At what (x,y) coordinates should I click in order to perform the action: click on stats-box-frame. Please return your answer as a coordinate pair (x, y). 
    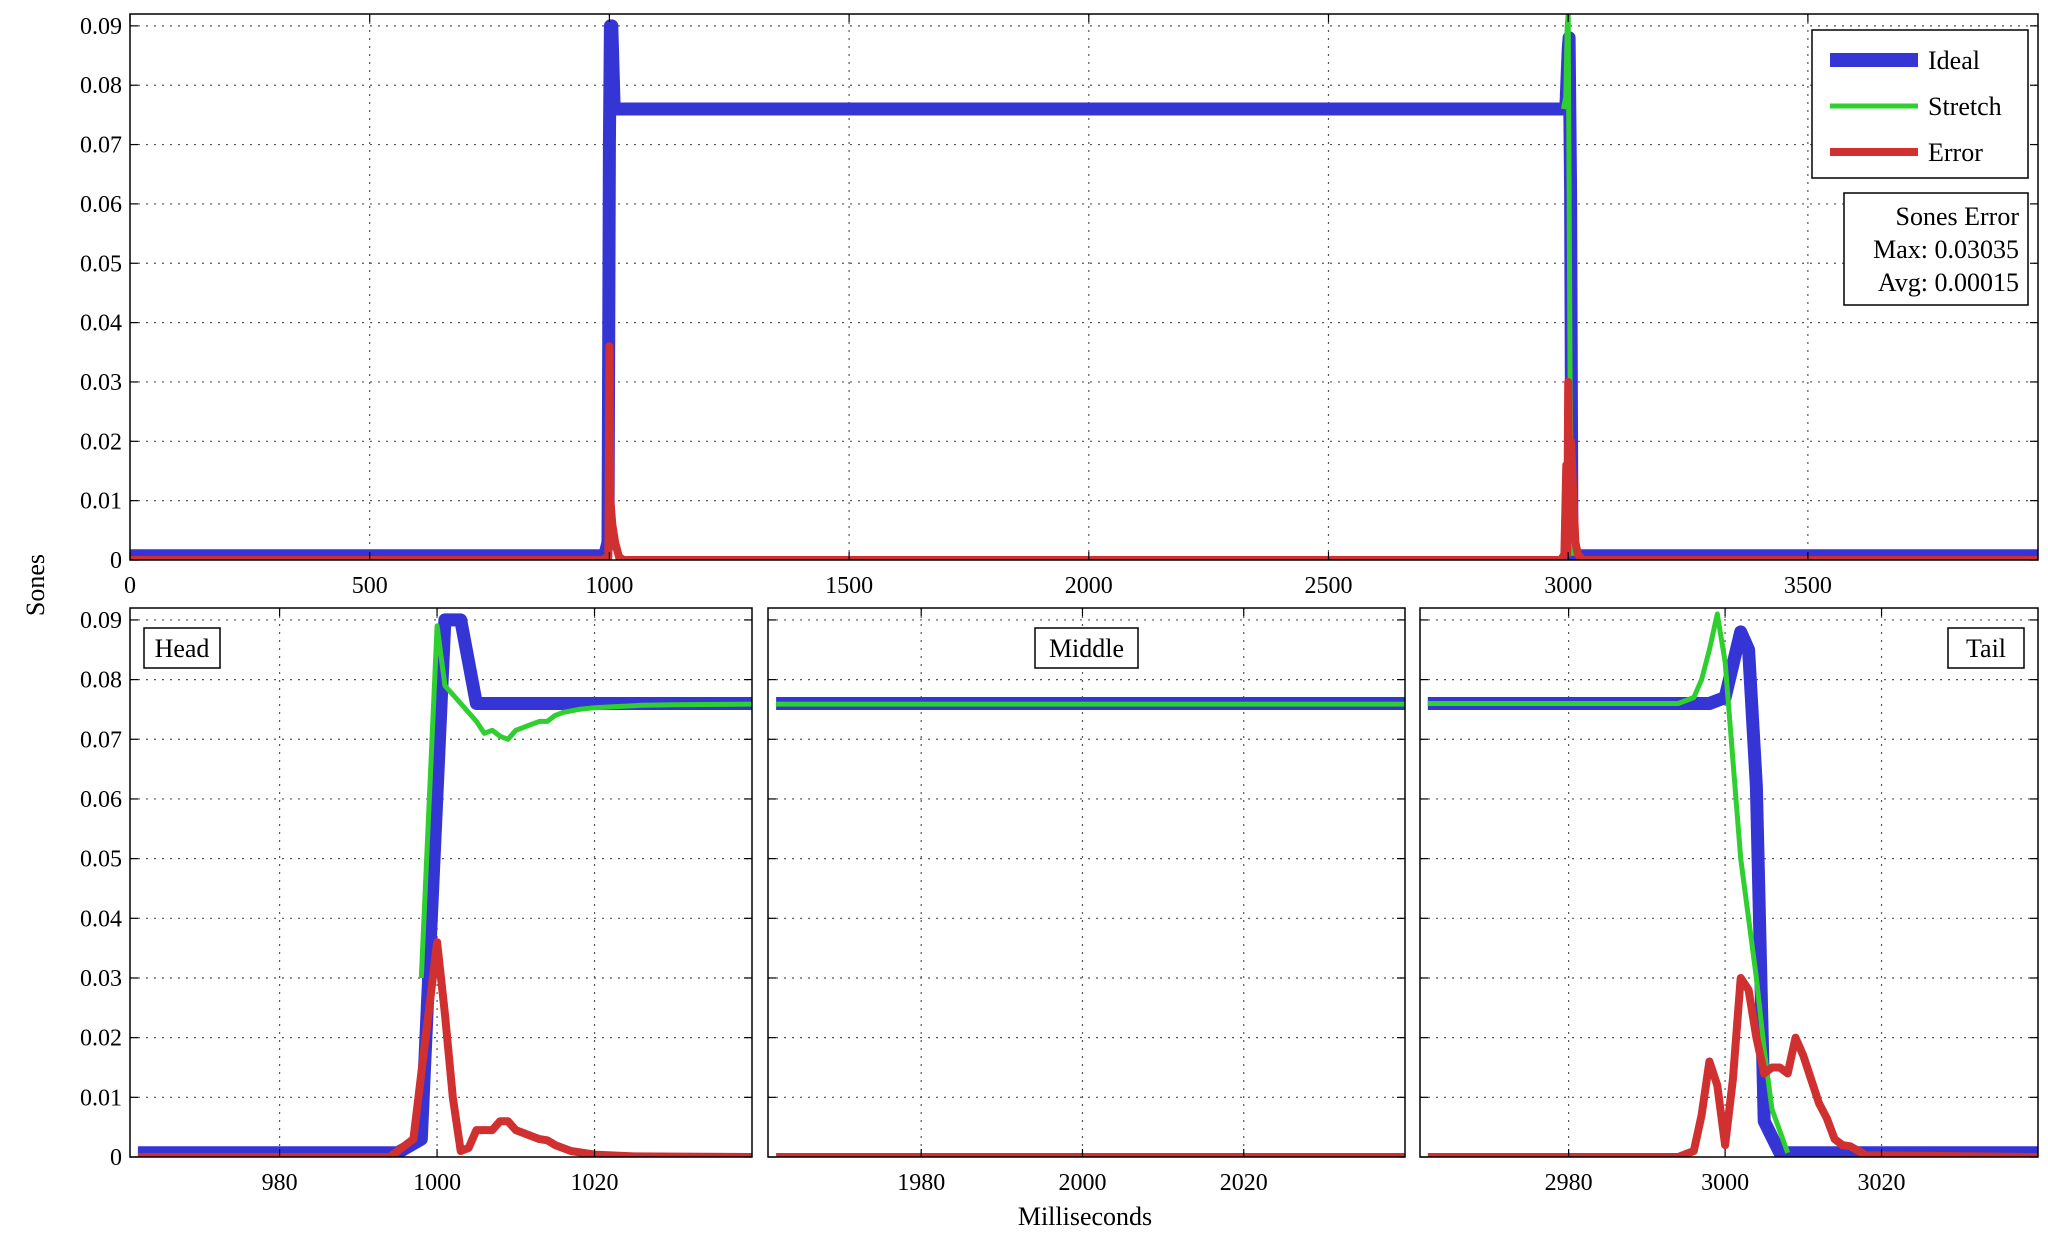
    Looking at the image, I should click on (1936, 249).